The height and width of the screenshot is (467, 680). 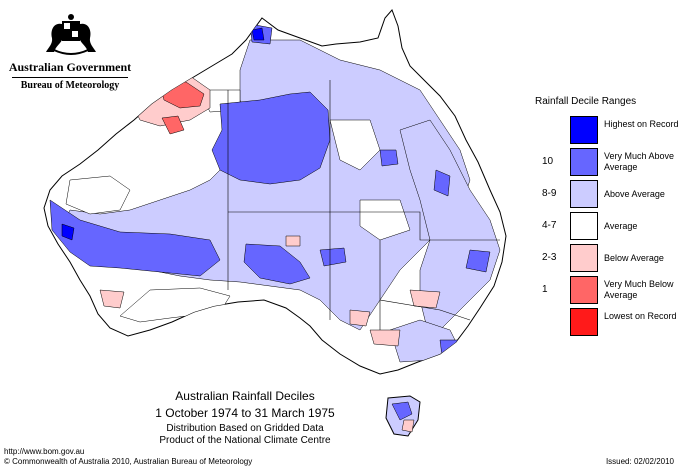 I want to click on legend-label: Highest on Record, so click(x=641, y=124).